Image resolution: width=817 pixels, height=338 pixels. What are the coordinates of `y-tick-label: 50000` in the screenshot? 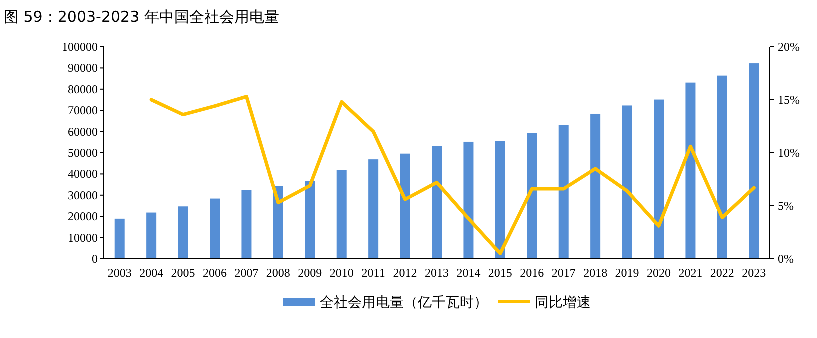 It's located at (83, 153).